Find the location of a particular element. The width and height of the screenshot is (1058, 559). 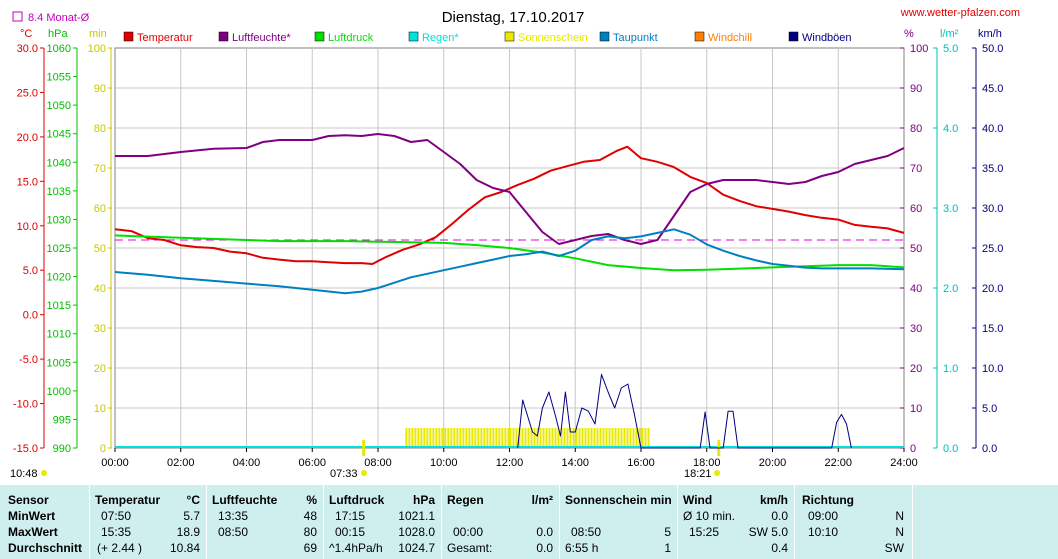

stats-col-wind: Wind km/h Ø 10 min. 0.0 15:25 SW 5.0 0.4 is located at coordinates (736, 522).